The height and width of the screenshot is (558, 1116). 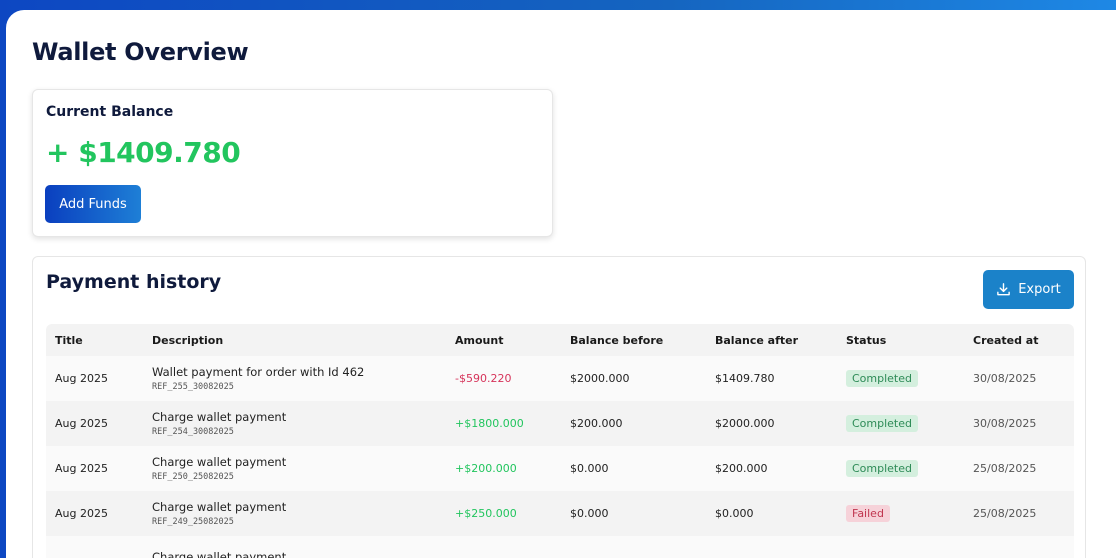 I want to click on cell-status, so click(x=900, y=547).